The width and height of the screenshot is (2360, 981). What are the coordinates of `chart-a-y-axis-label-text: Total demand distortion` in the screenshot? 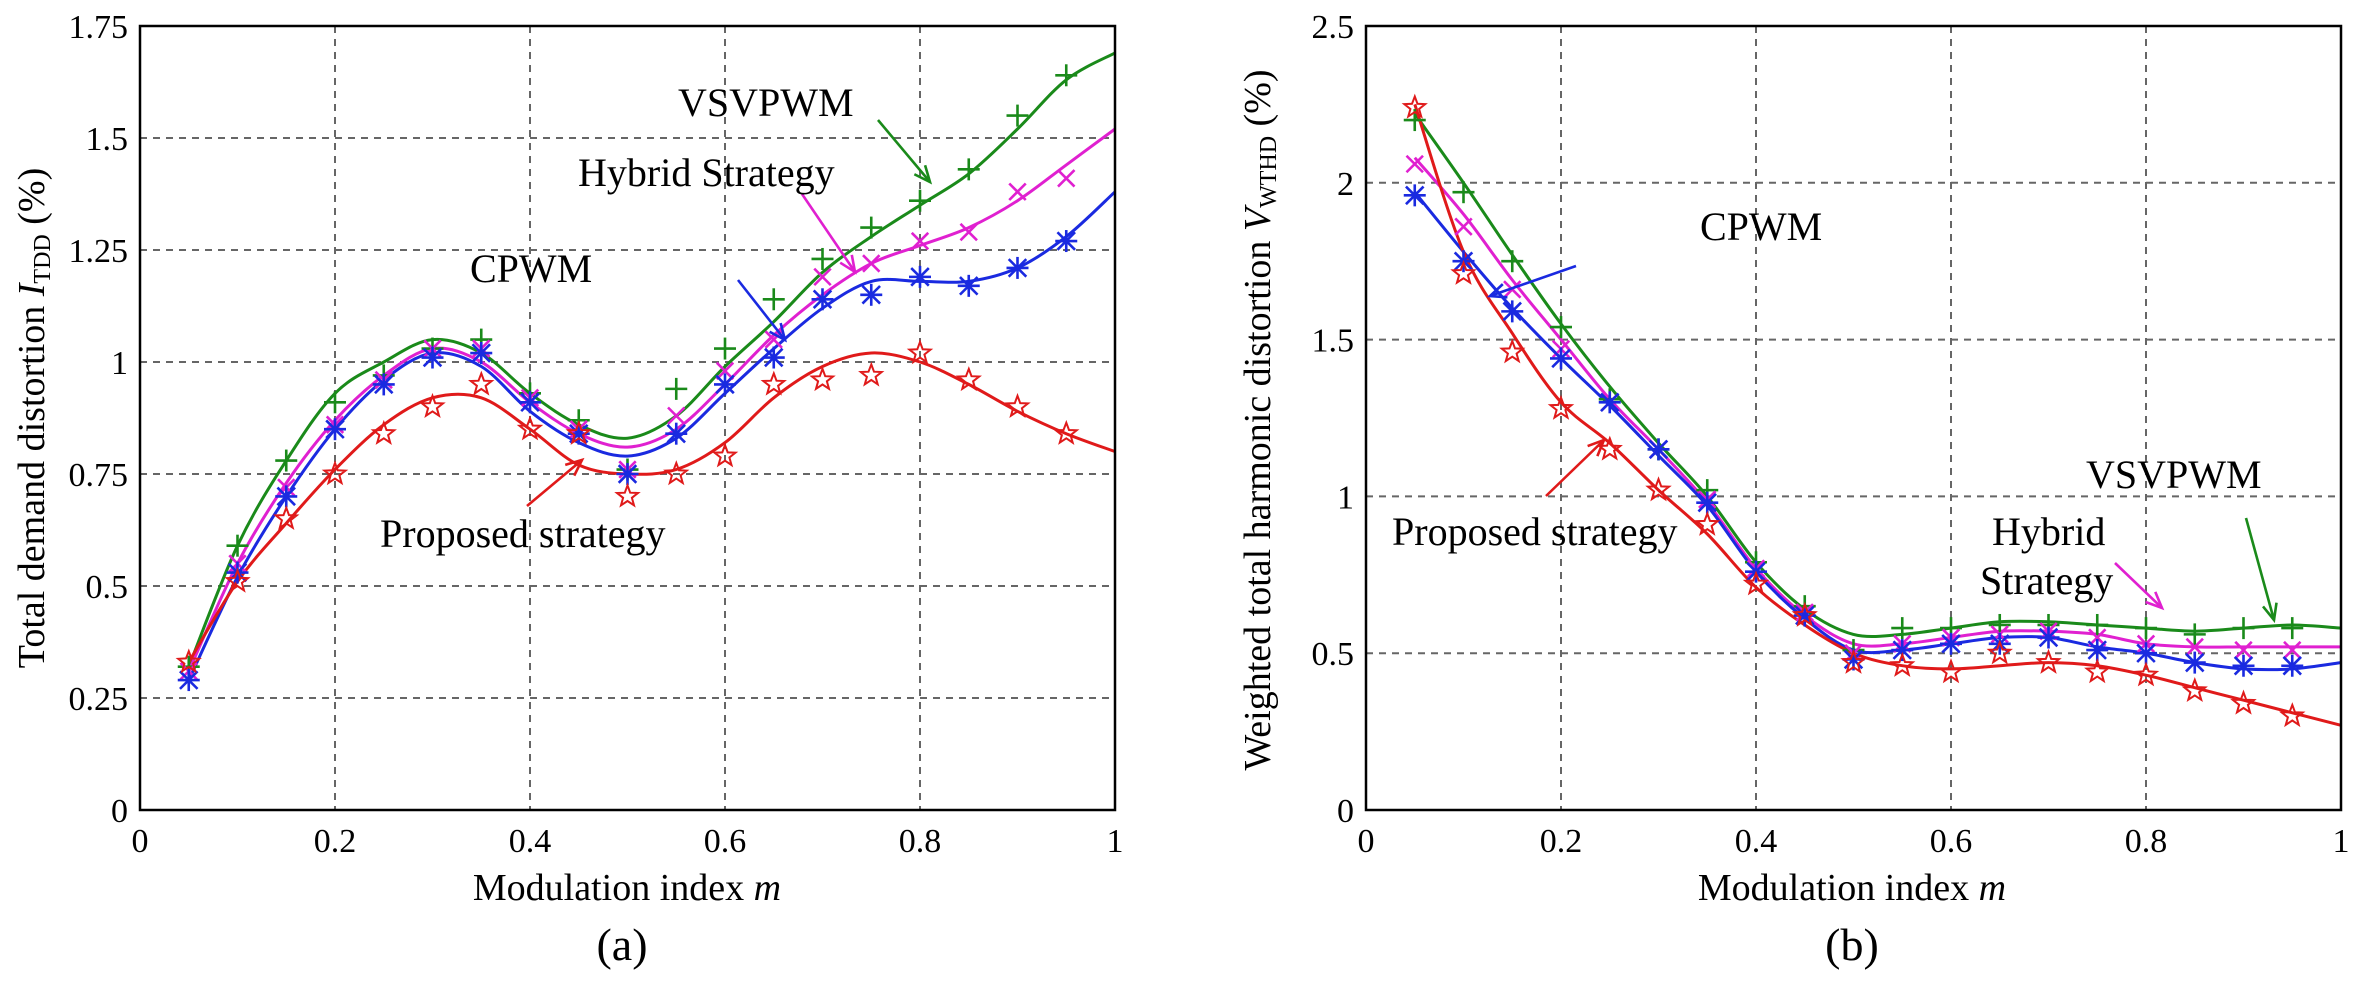 It's located at (32, 482).